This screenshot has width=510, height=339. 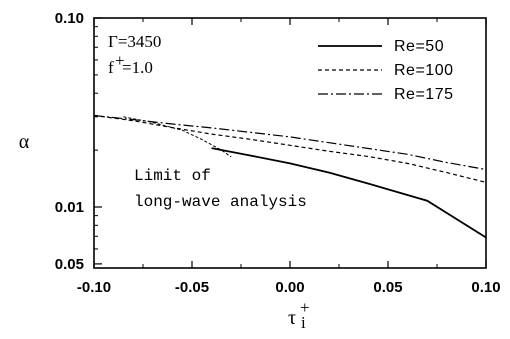 I want to click on parameter-text-gamma: Γ=3450, so click(x=134, y=41).